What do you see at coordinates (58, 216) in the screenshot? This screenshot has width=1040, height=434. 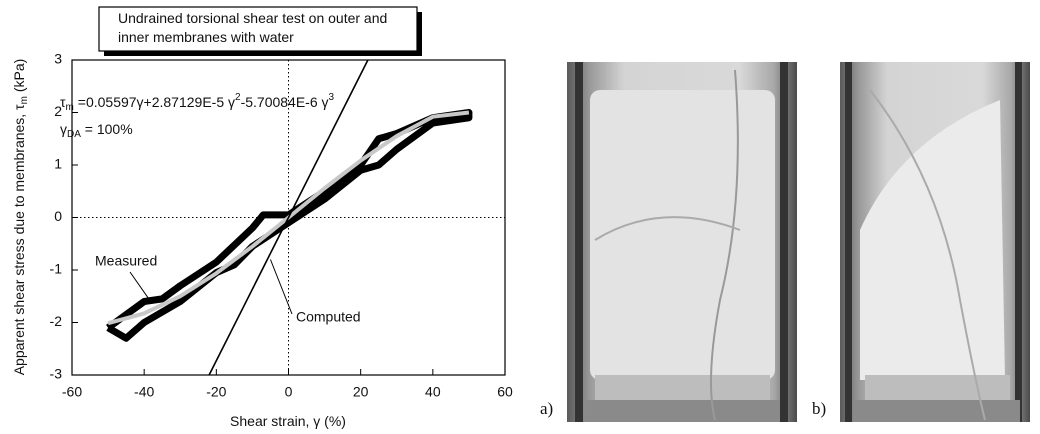 I see `y-tick-label: 0` at bounding box center [58, 216].